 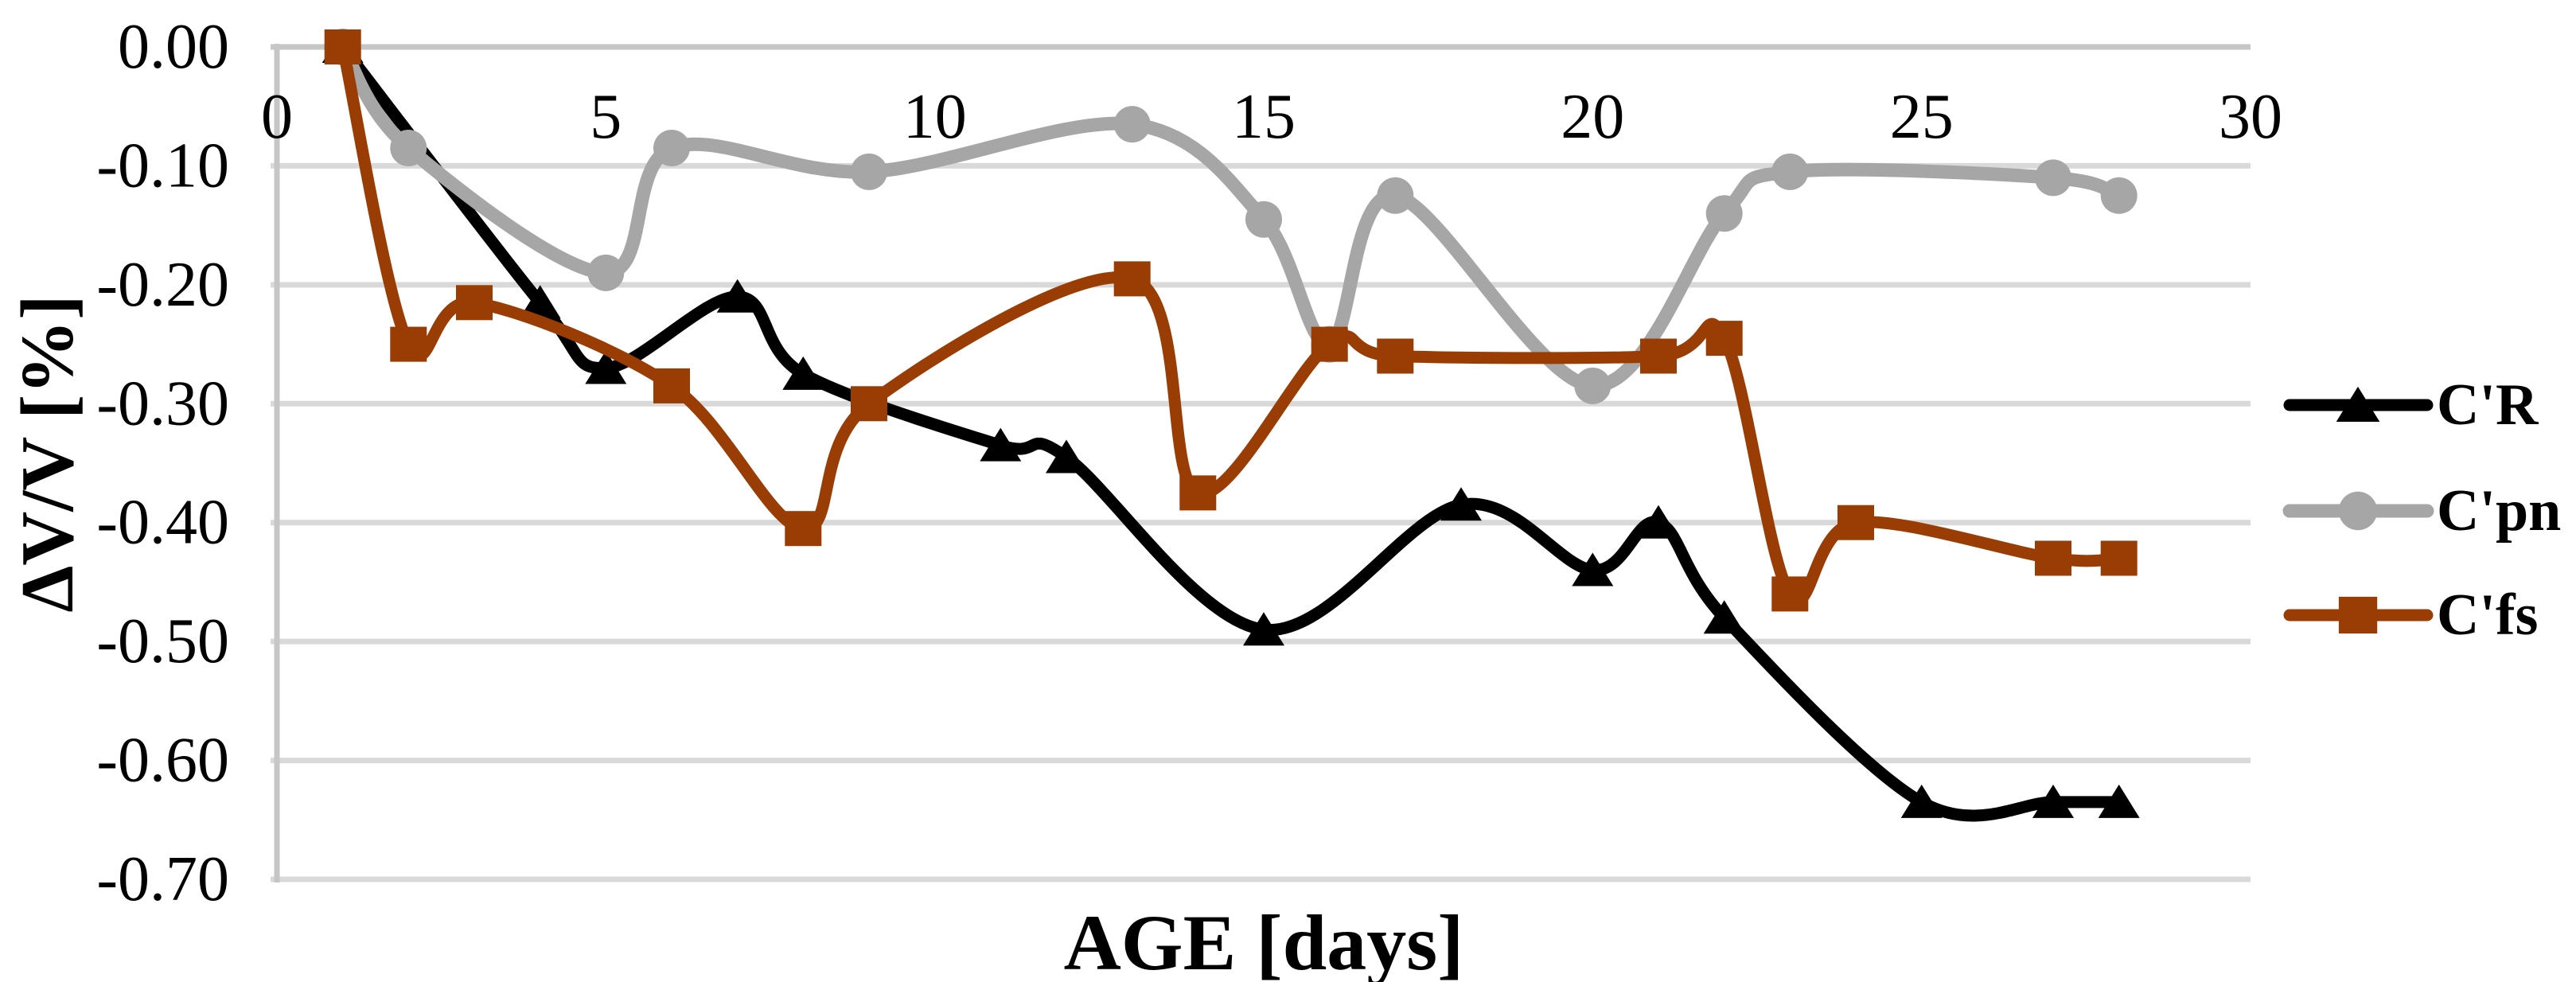 What do you see at coordinates (47, 453) in the screenshot?
I see `y-axis-title: ΔV/V [%]` at bounding box center [47, 453].